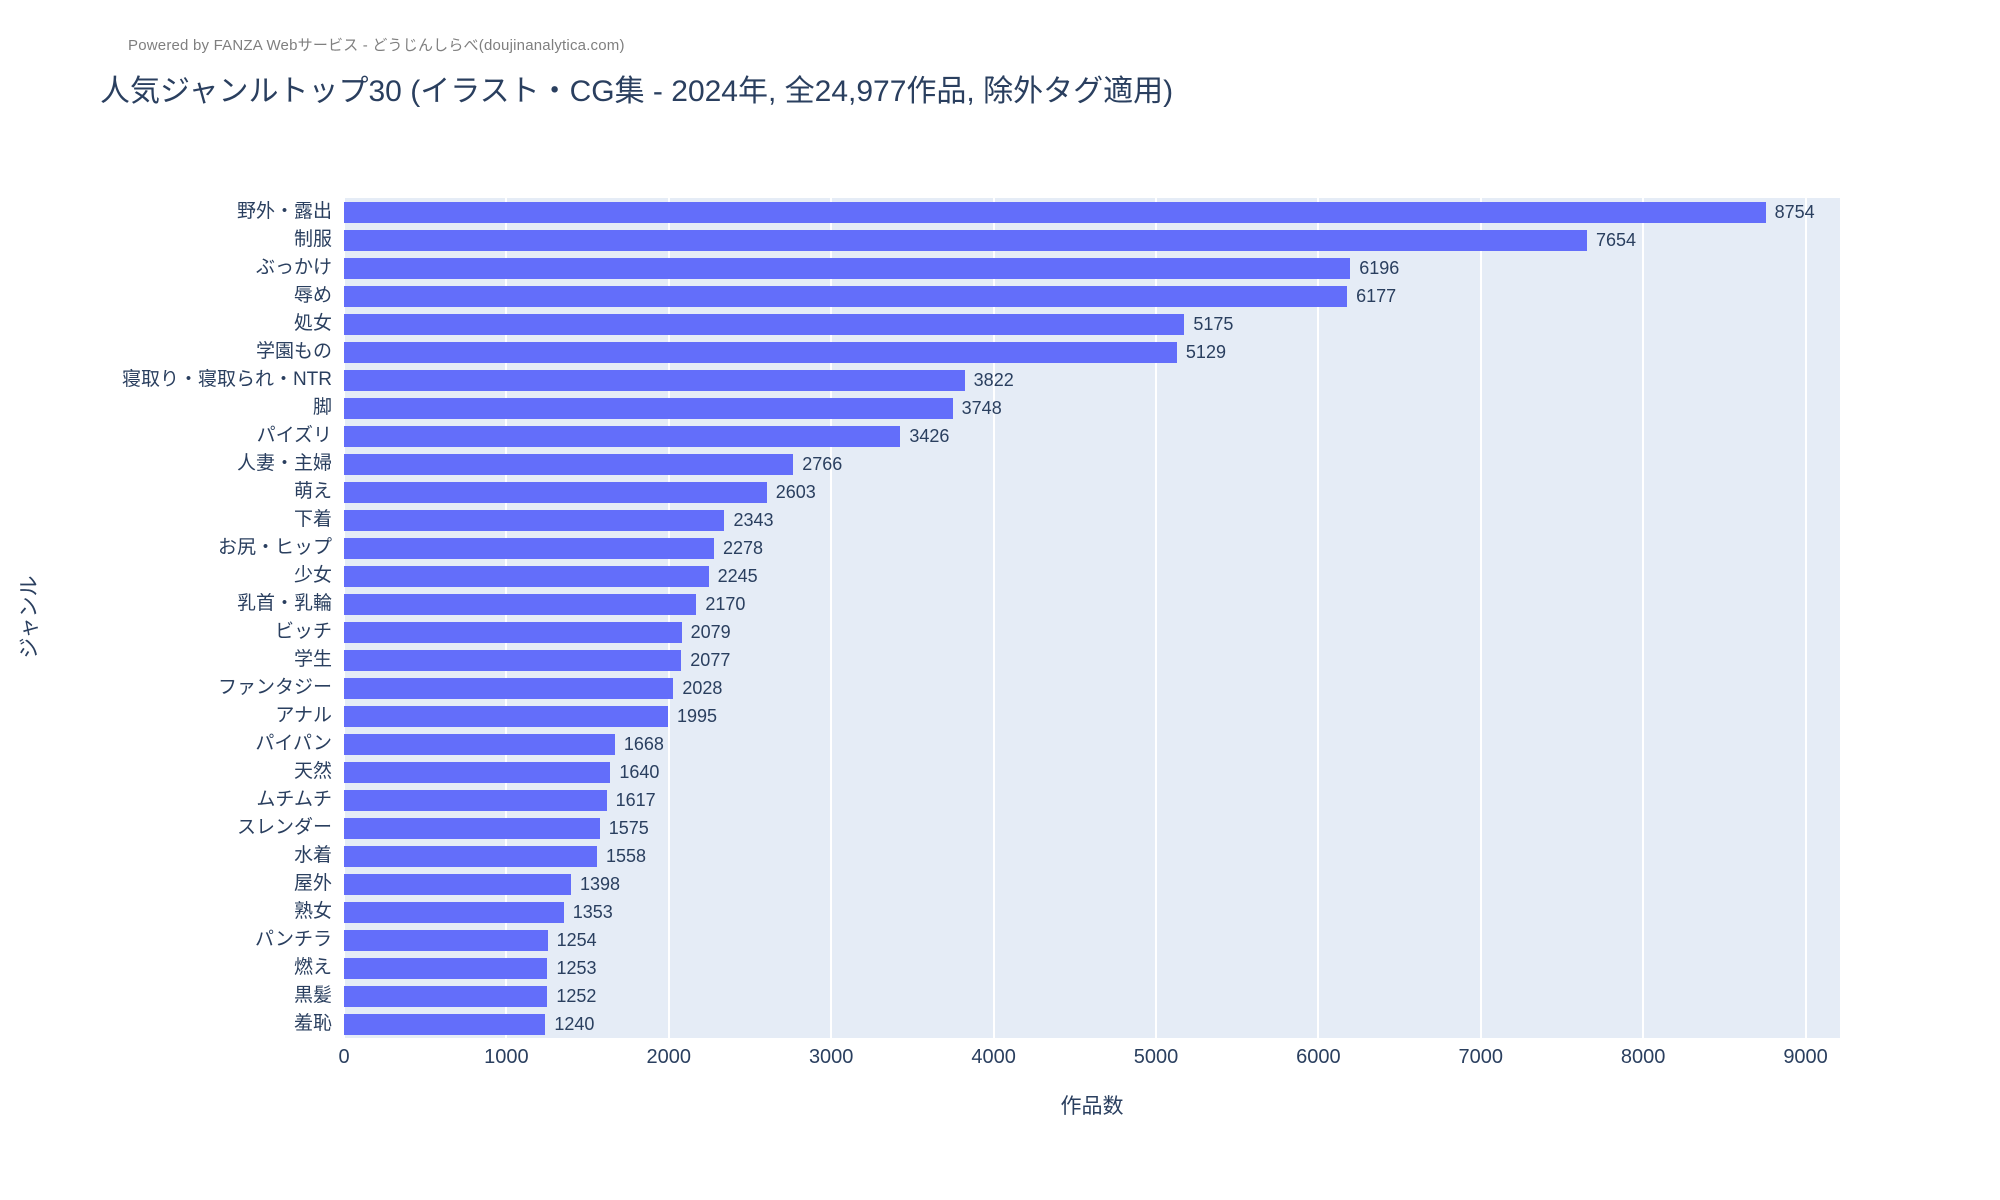 This screenshot has height=1200, width=2000. Describe the element at coordinates (312, 995) in the screenshot. I see `y-tick-label: 黒髪` at that location.